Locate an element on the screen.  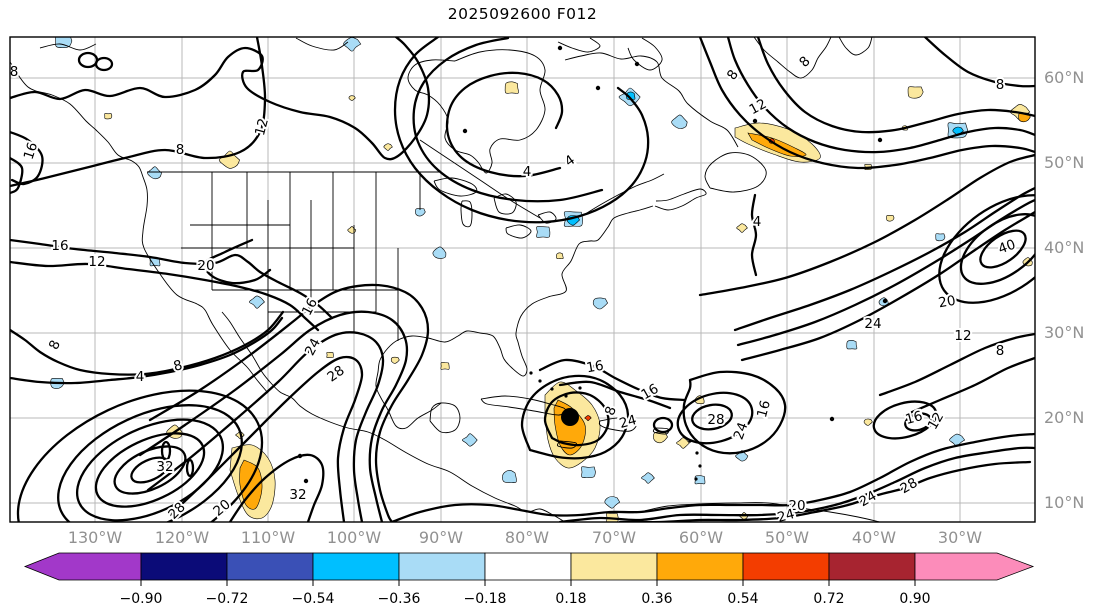
colorbar-tick-label: 0.90 is located at coordinates (914, 599).